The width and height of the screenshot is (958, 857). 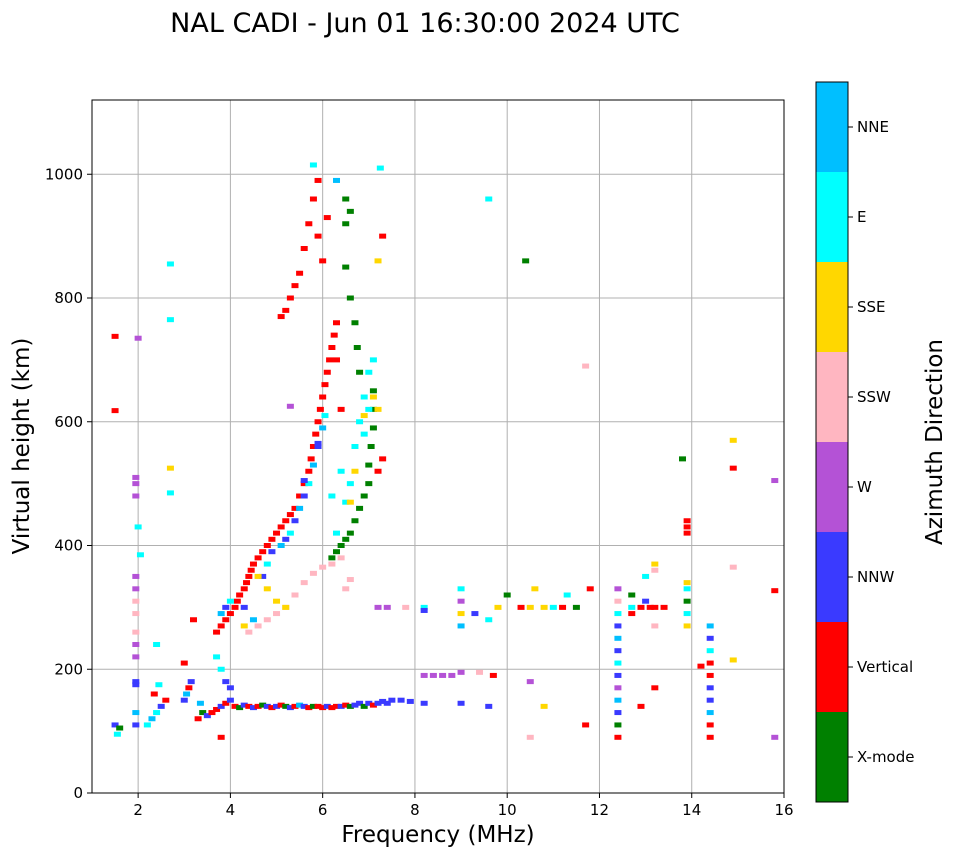 What do you see at coordinates (68, 546) in the screenshot?
I see `y-tick-label: 400` at bounding box center [68, 546].